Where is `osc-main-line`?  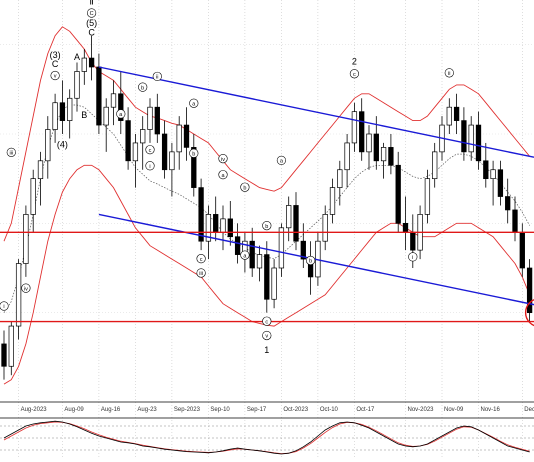 osc-main-line is located at coordinates (266, 437).